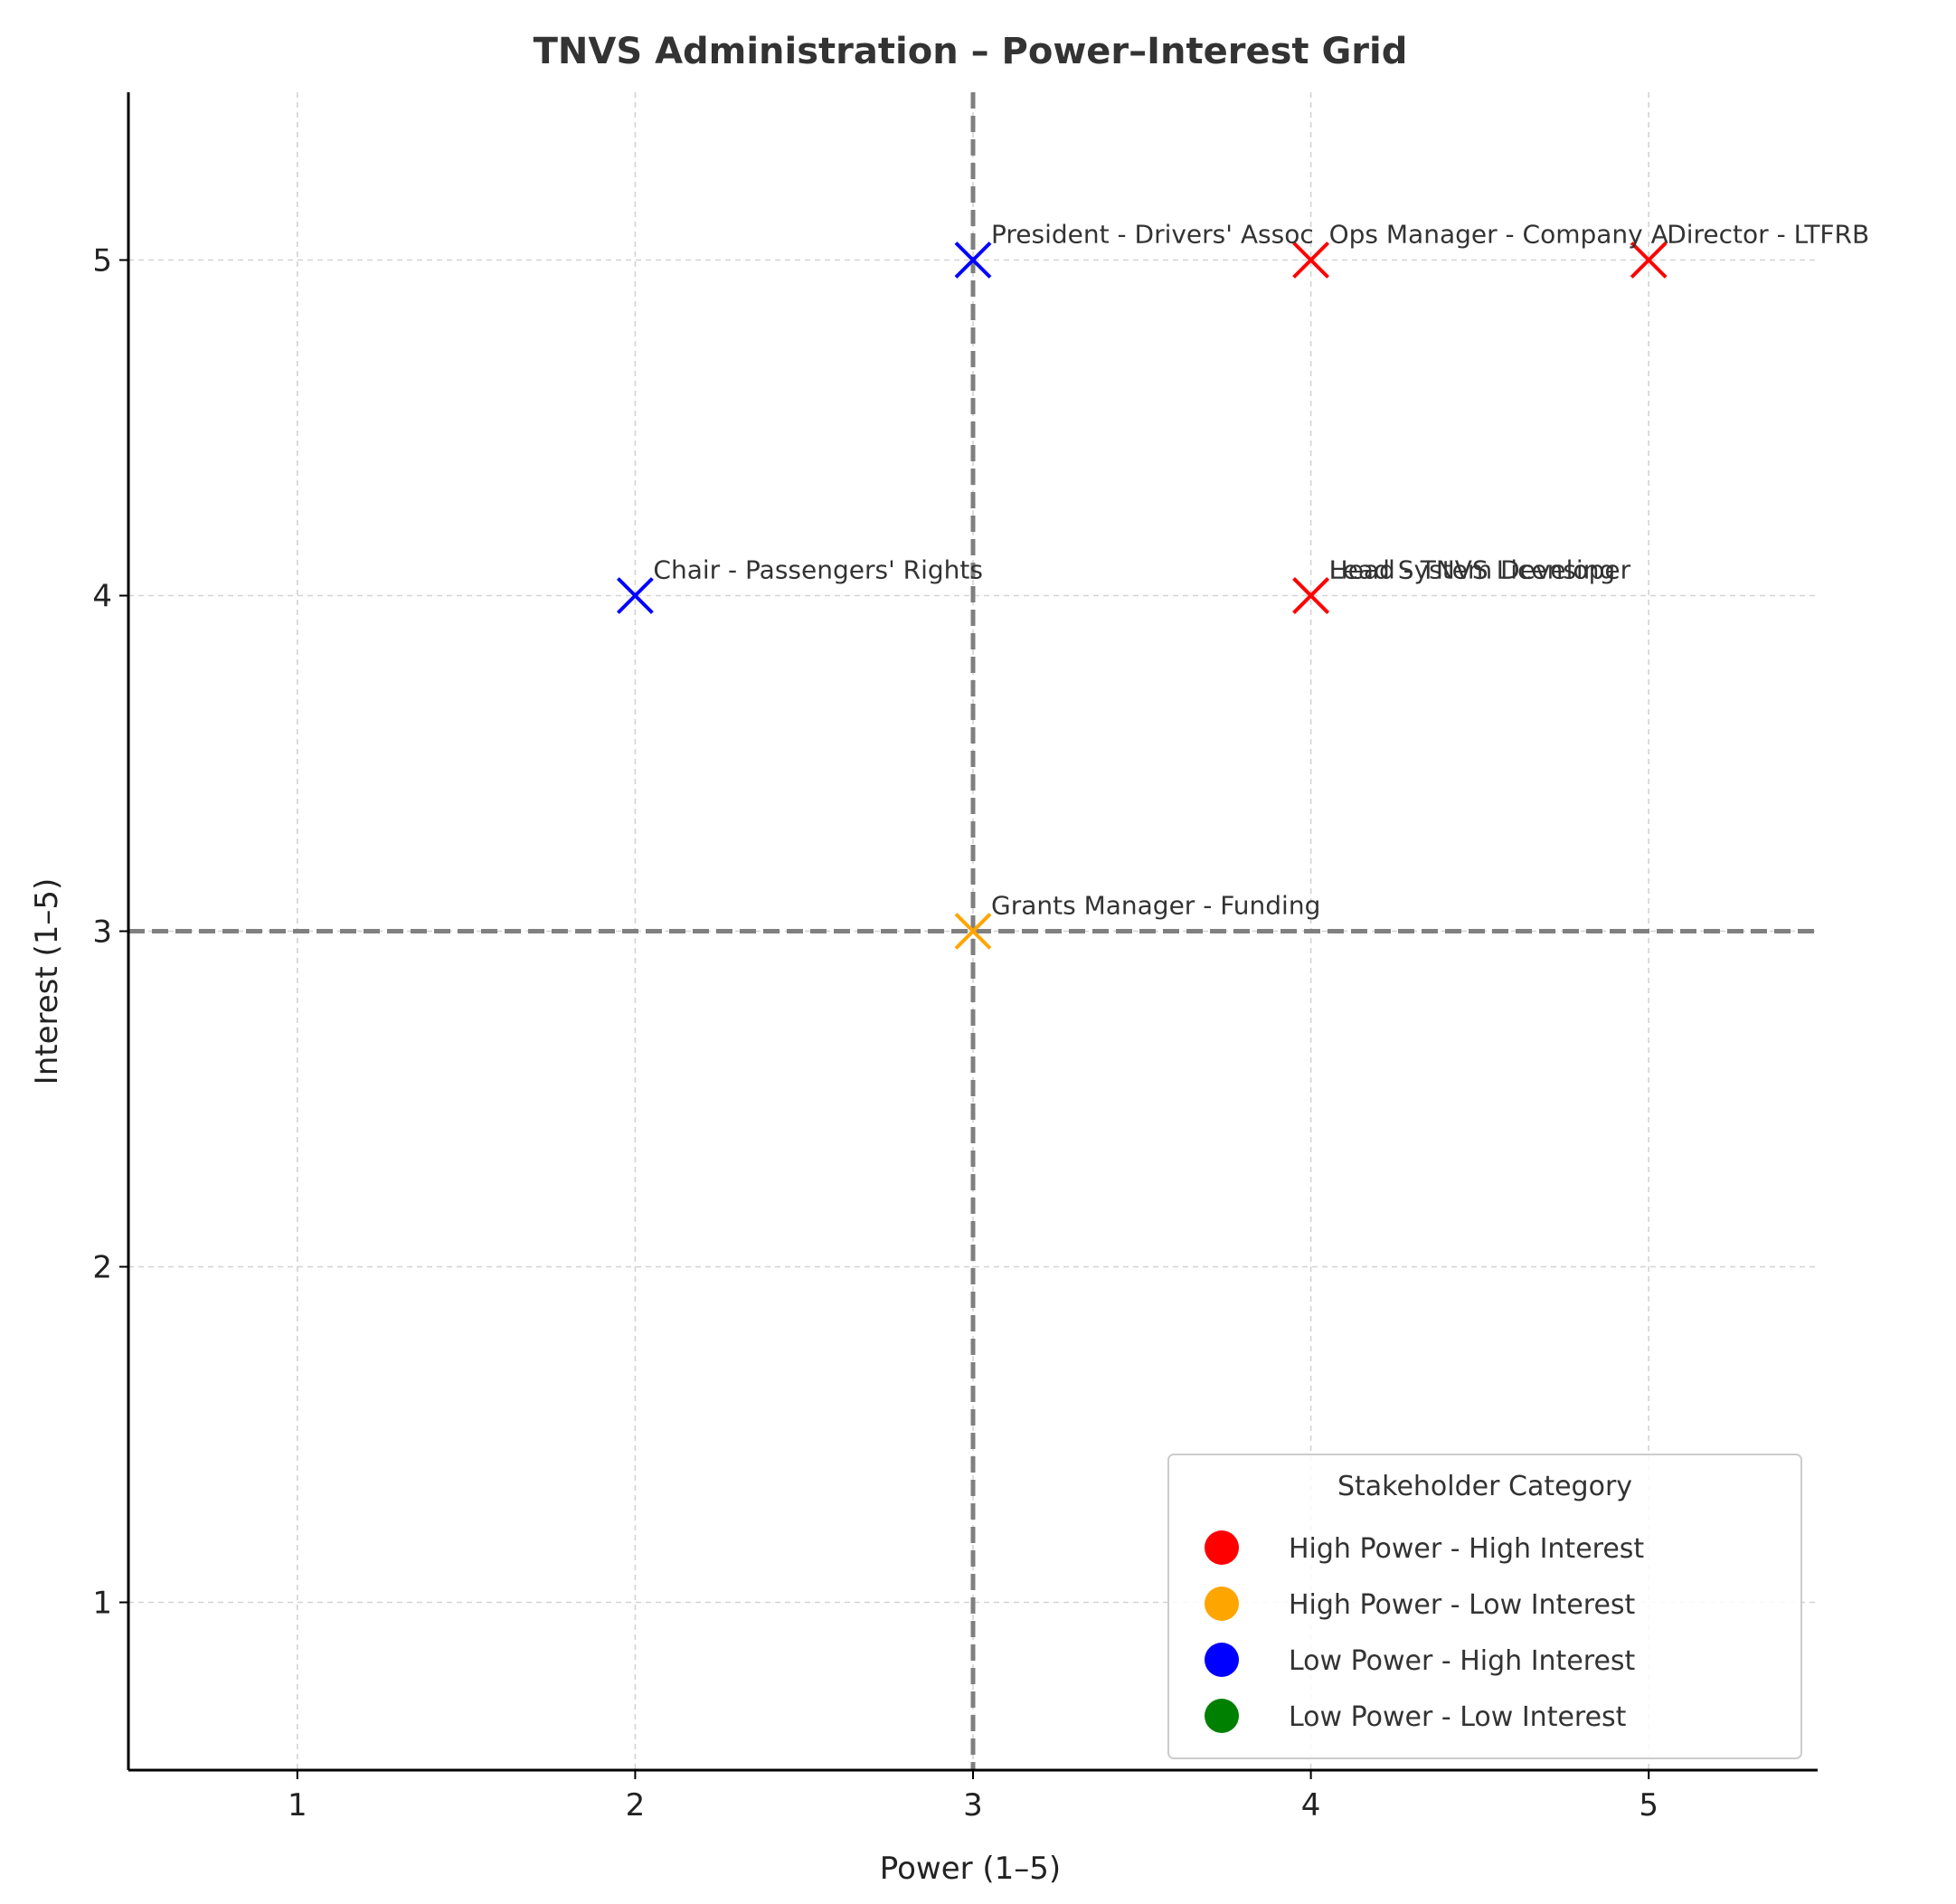 This screenshot has width=1956, height=1904. What do you see at coordinates (102, 261) in the screenshot?
I see `y-tick-label: 5` at bounding box center [102, 261].